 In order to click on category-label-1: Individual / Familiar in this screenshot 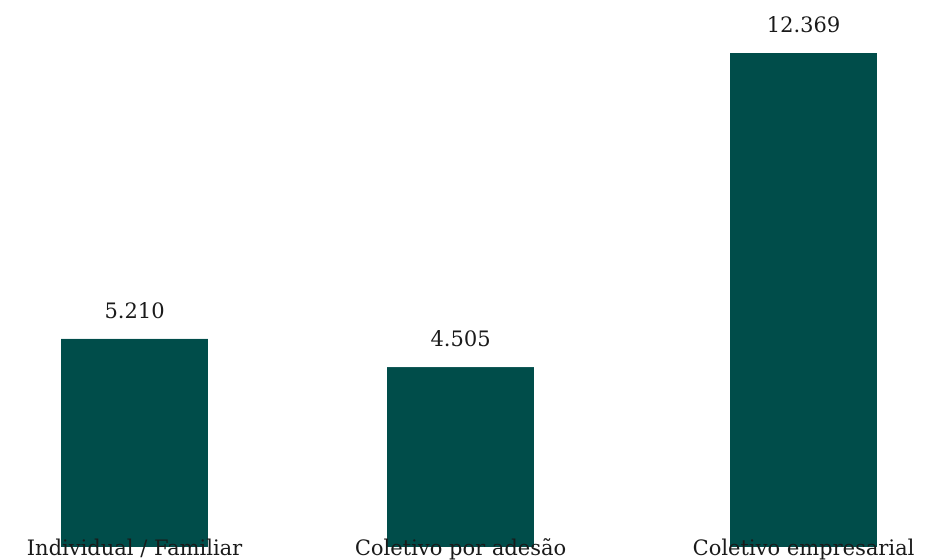, I will do `click(135, 548)`.